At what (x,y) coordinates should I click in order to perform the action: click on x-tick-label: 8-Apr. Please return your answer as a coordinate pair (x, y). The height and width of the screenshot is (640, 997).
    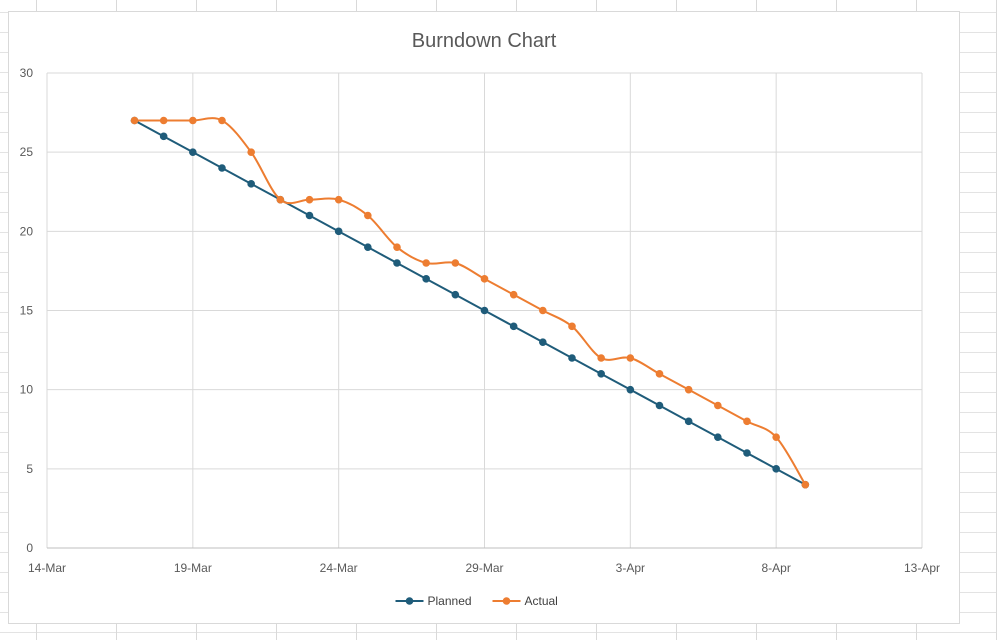
    Looking at the image, I should click on (775, 568).